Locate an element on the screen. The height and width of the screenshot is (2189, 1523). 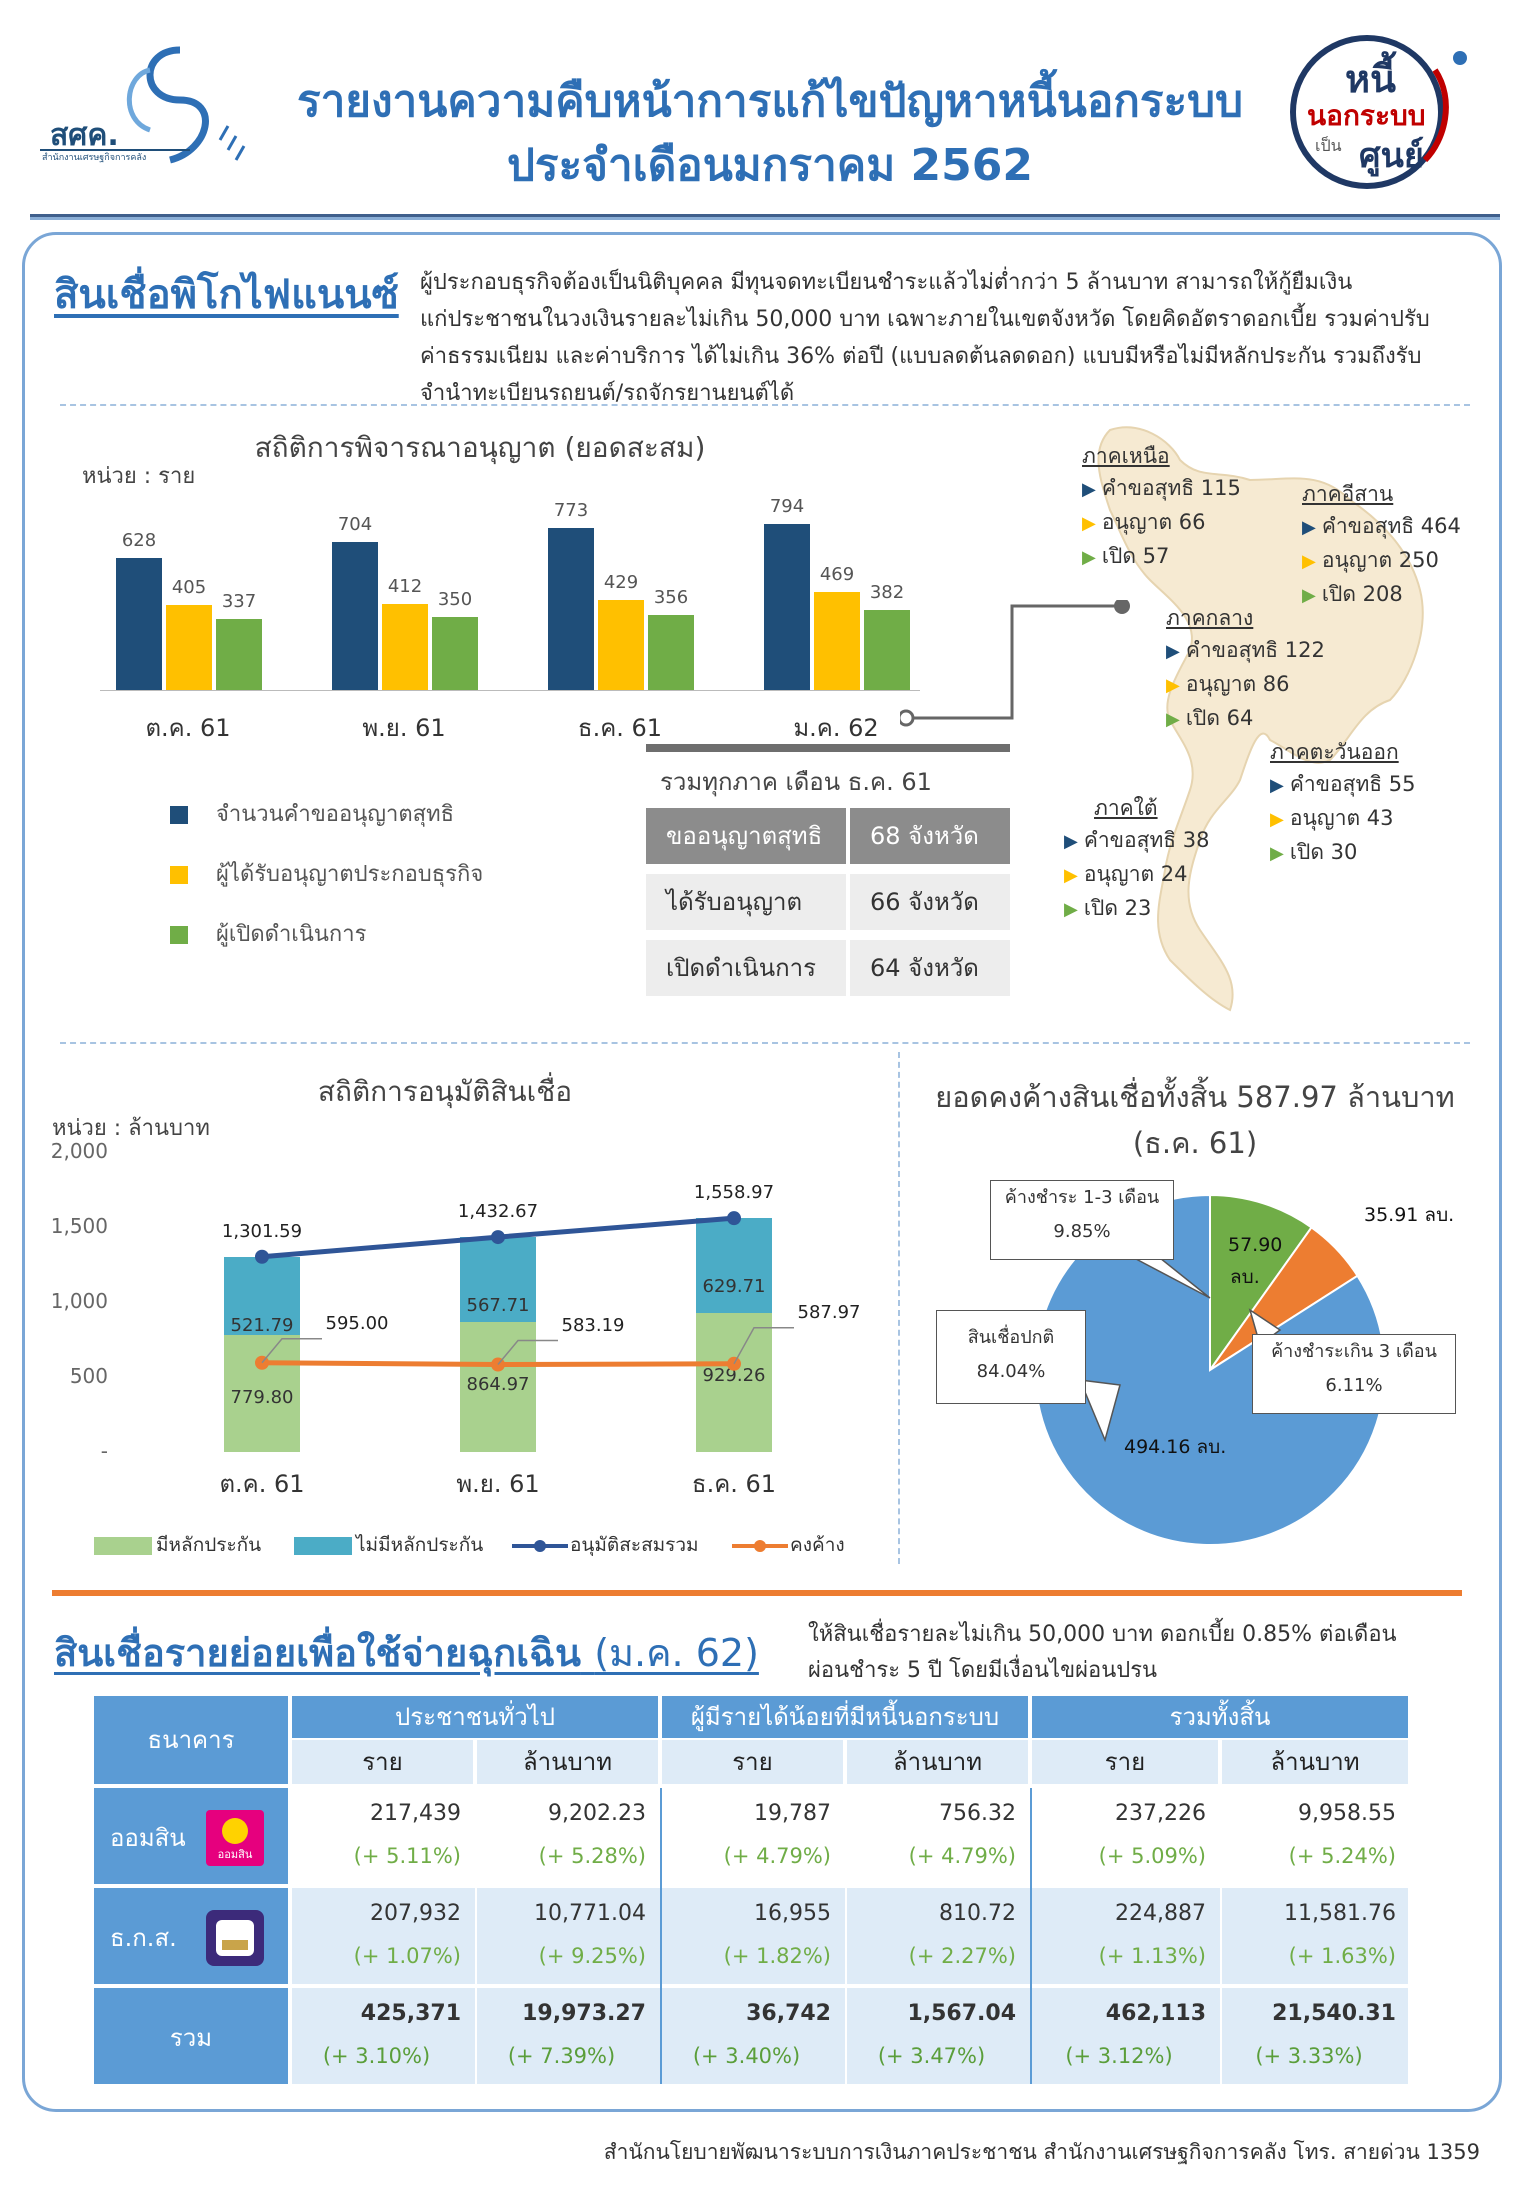
table-row-gsb is located at coordinates (850, 1836).